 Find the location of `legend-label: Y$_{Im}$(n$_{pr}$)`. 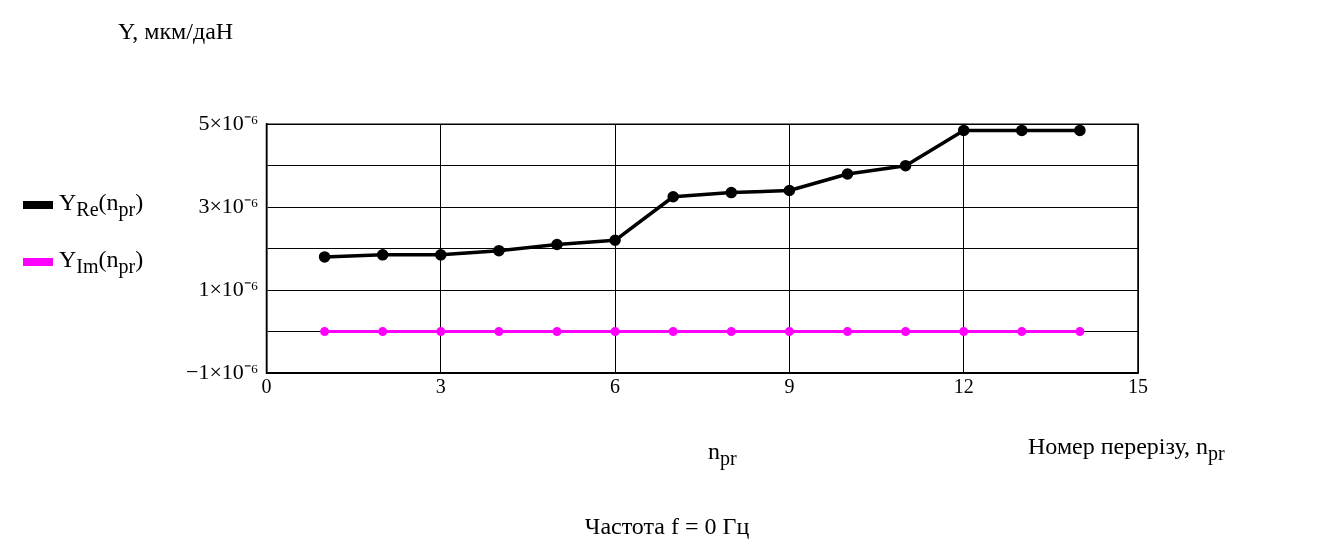

legend-label: Y$_{Im}$(n$_{pr}$) is located at coordinates (101, 262).